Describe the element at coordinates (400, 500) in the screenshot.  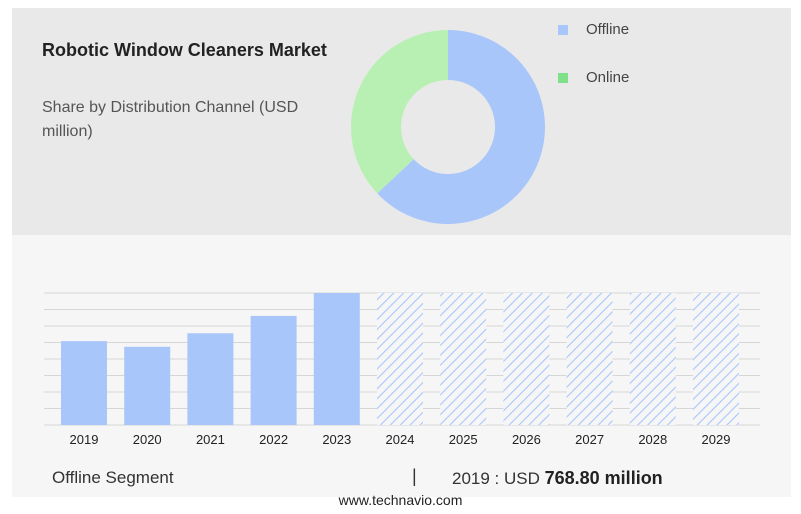
I see `site-url: www.technavio.com` at that location.